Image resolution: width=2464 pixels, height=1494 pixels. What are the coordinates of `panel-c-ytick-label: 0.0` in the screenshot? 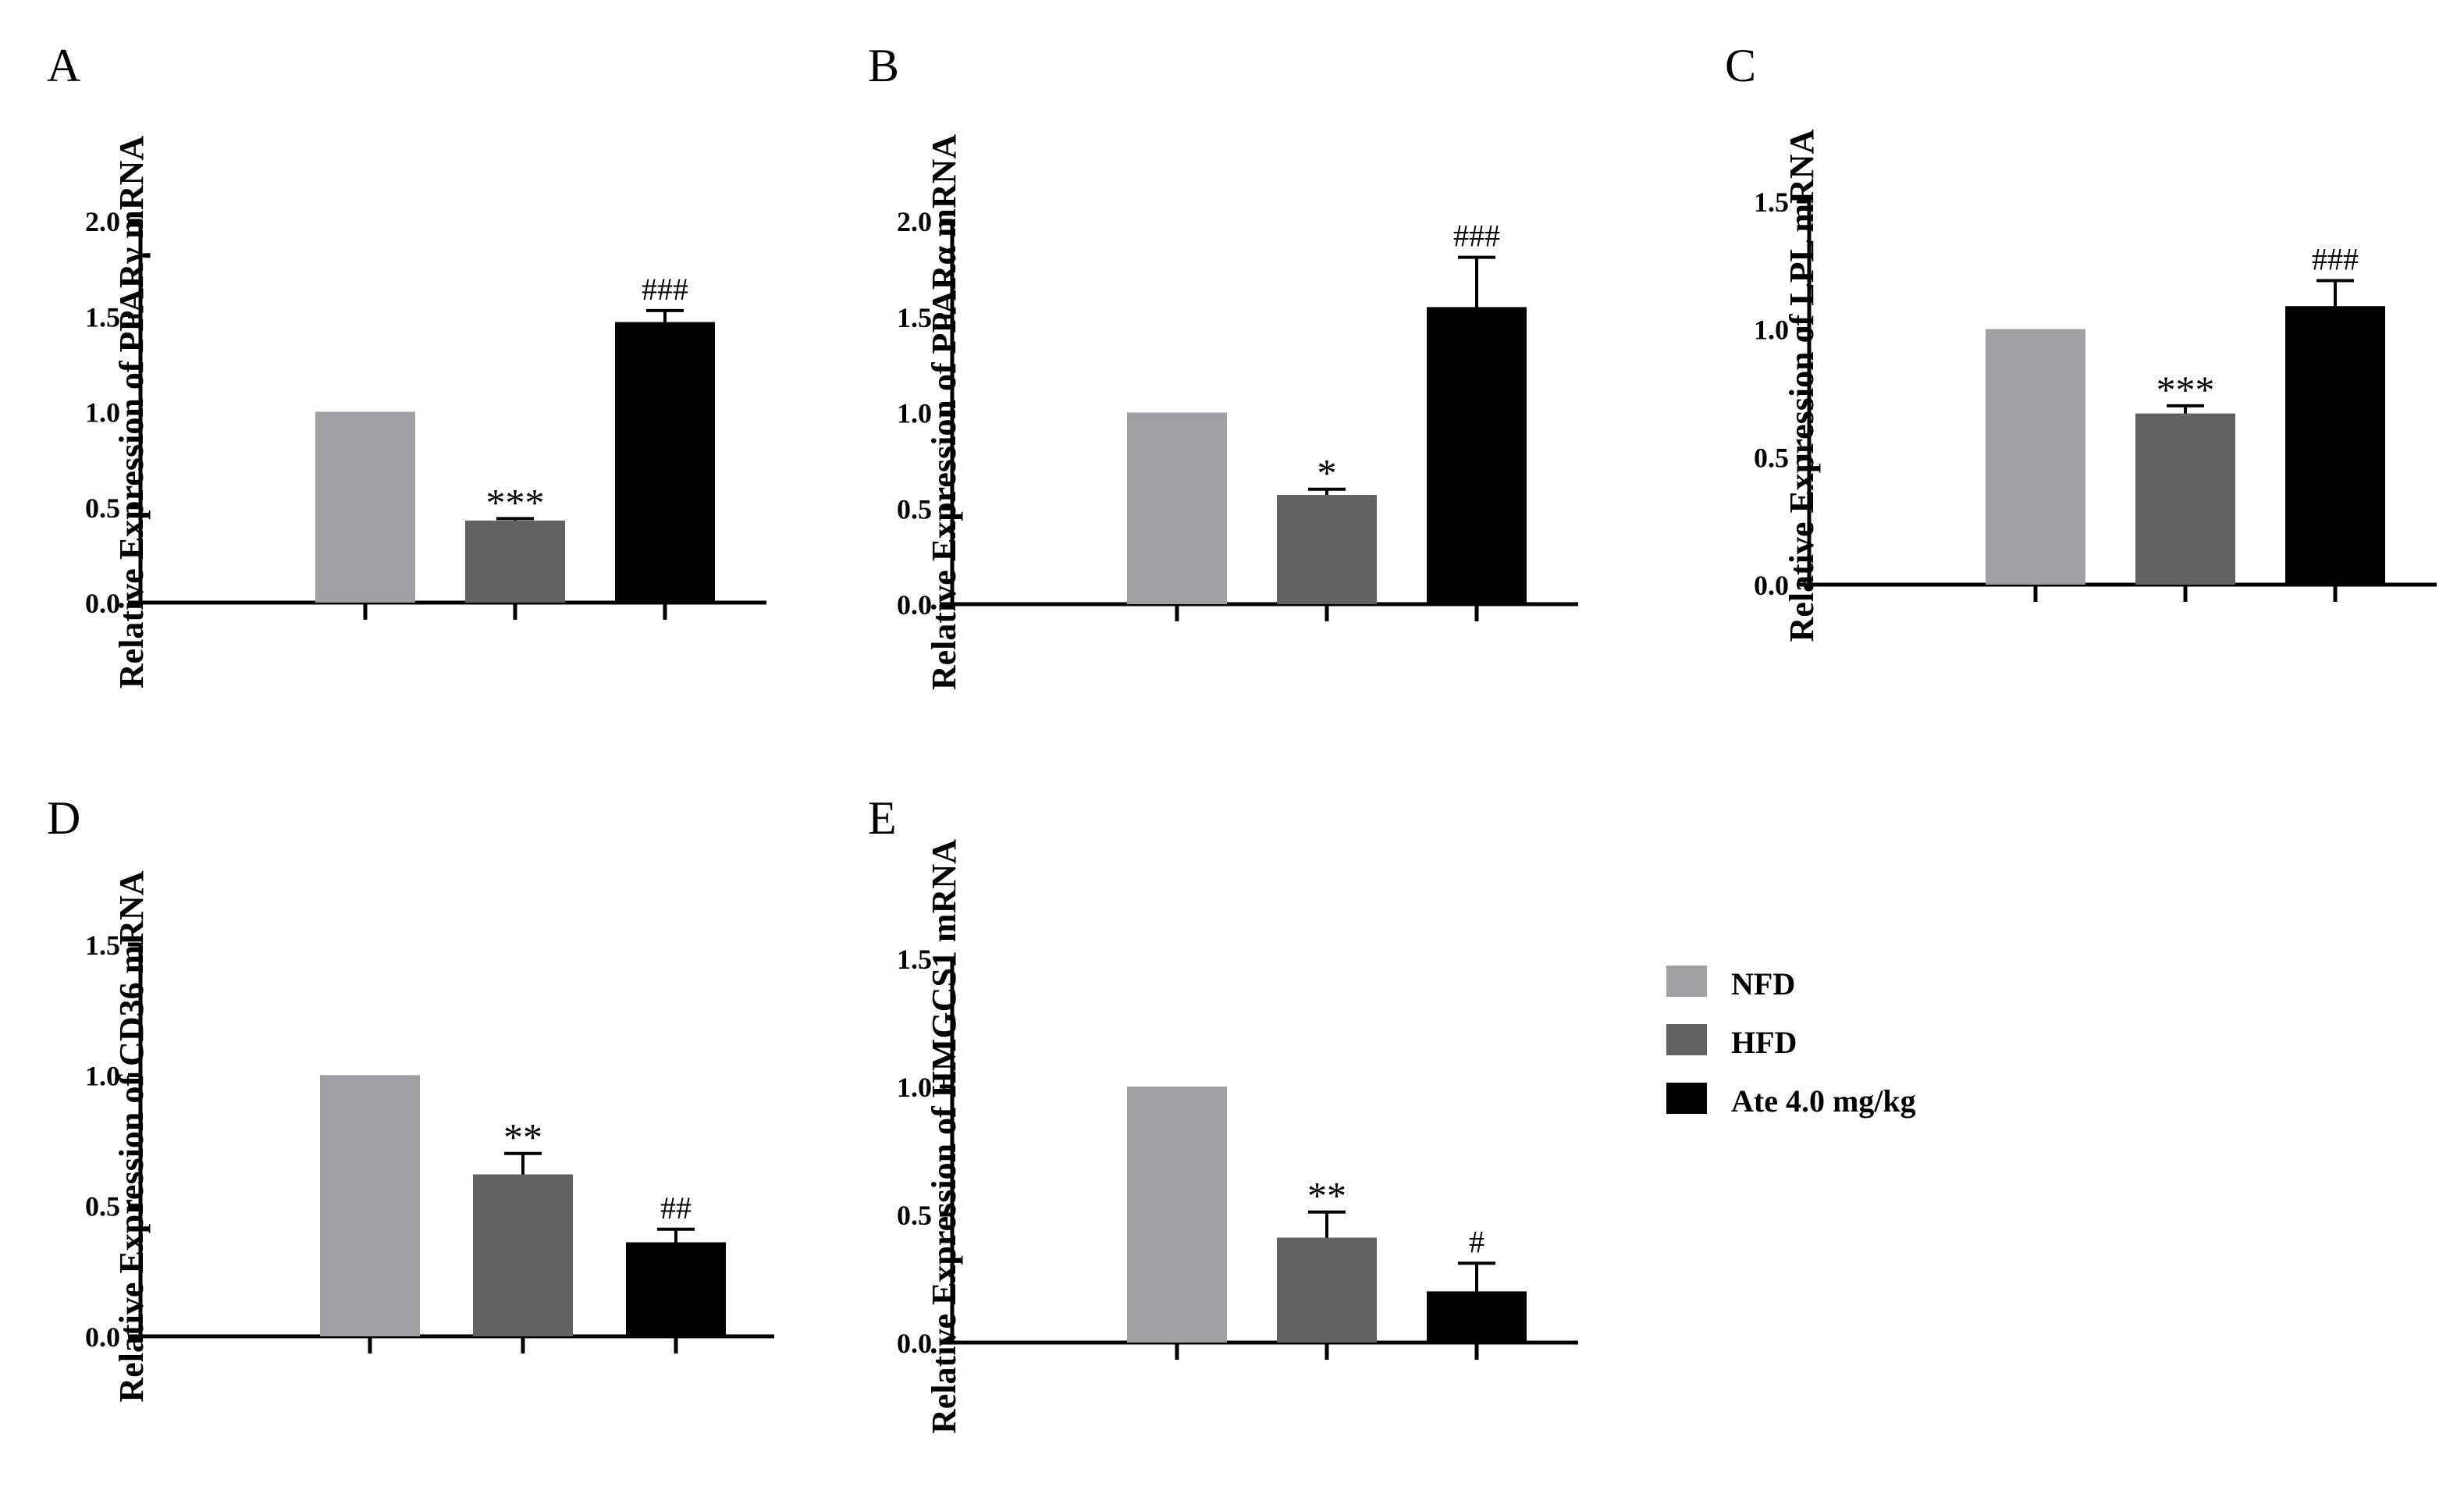 It's located at (1771, 585).